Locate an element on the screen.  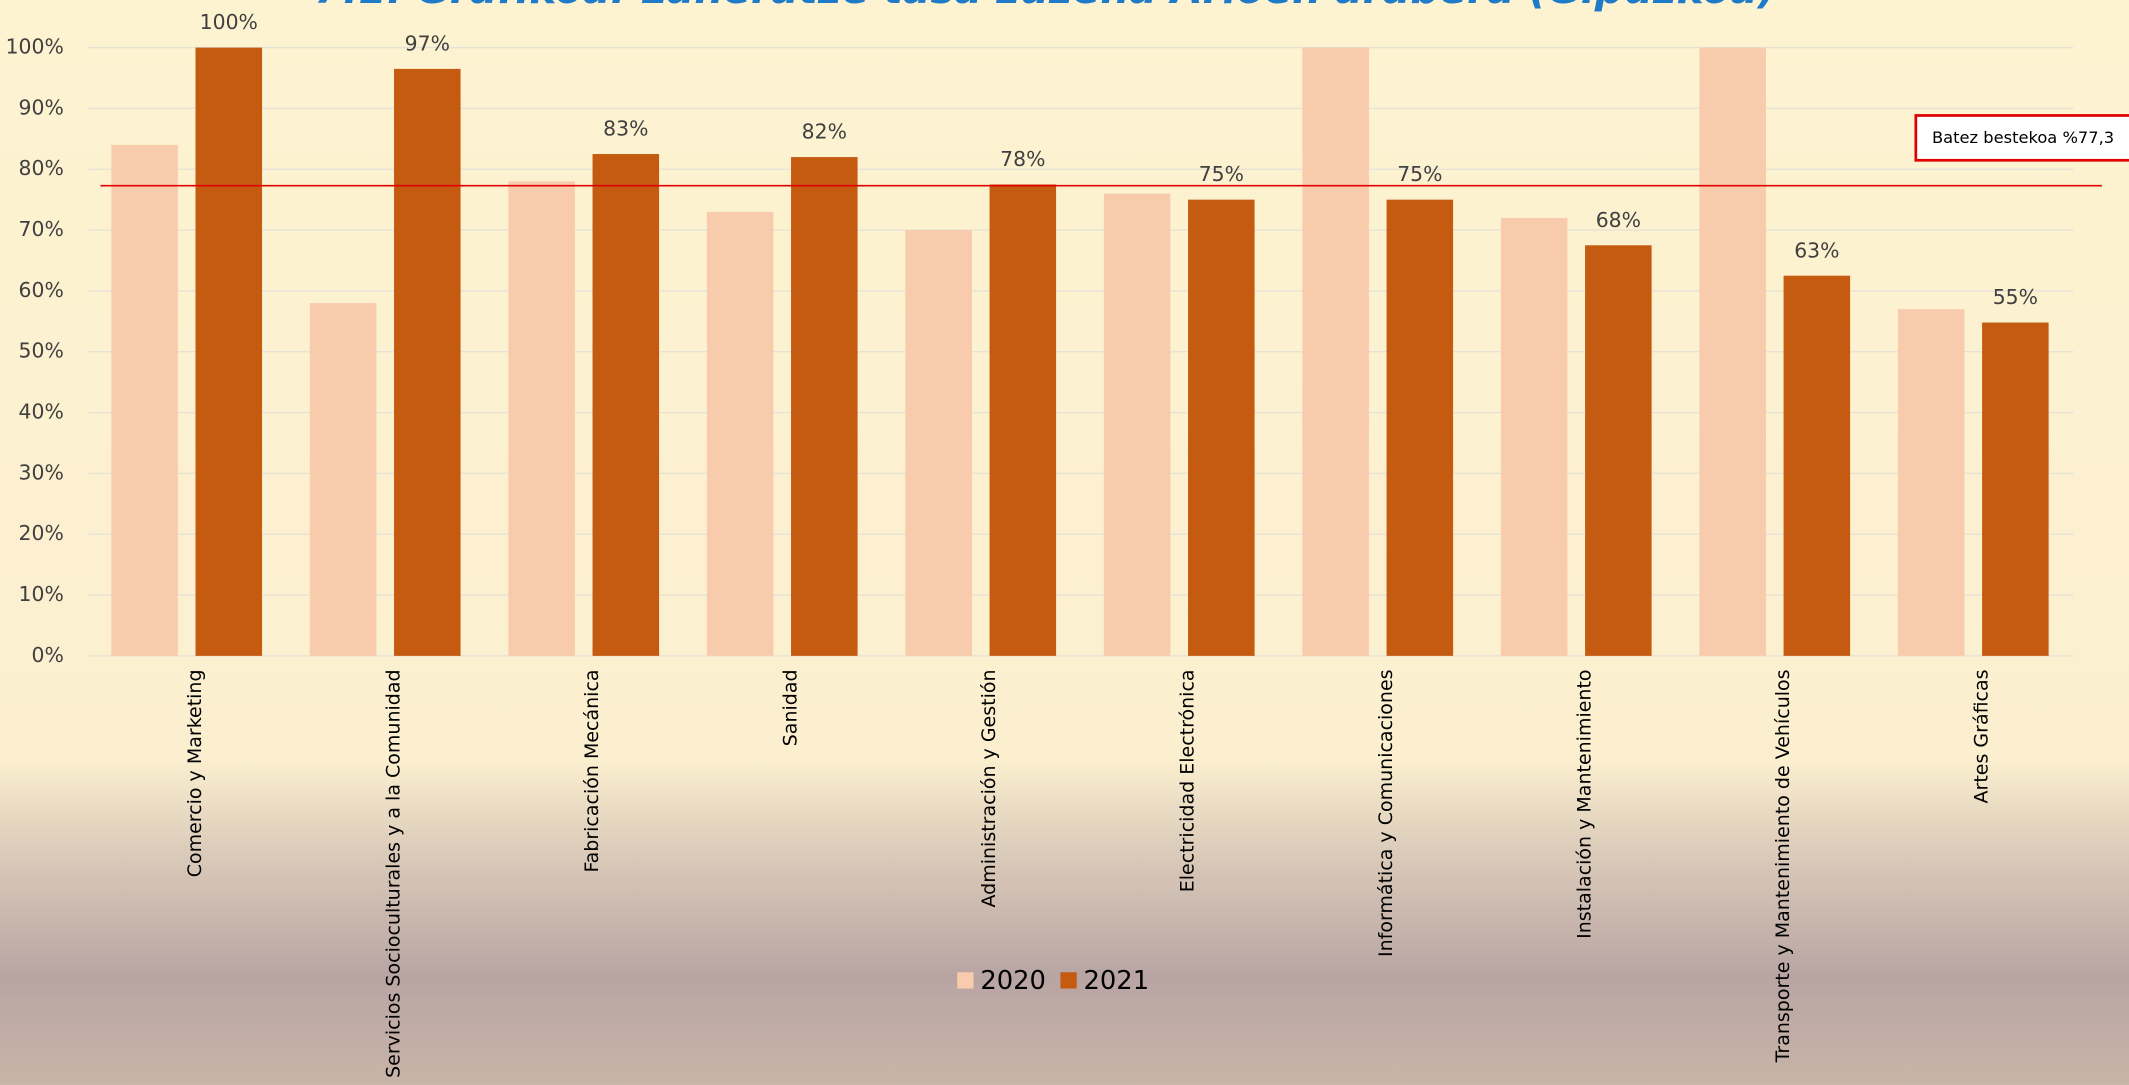
y-tick-label: 100% is located at coordinates (35, 47).